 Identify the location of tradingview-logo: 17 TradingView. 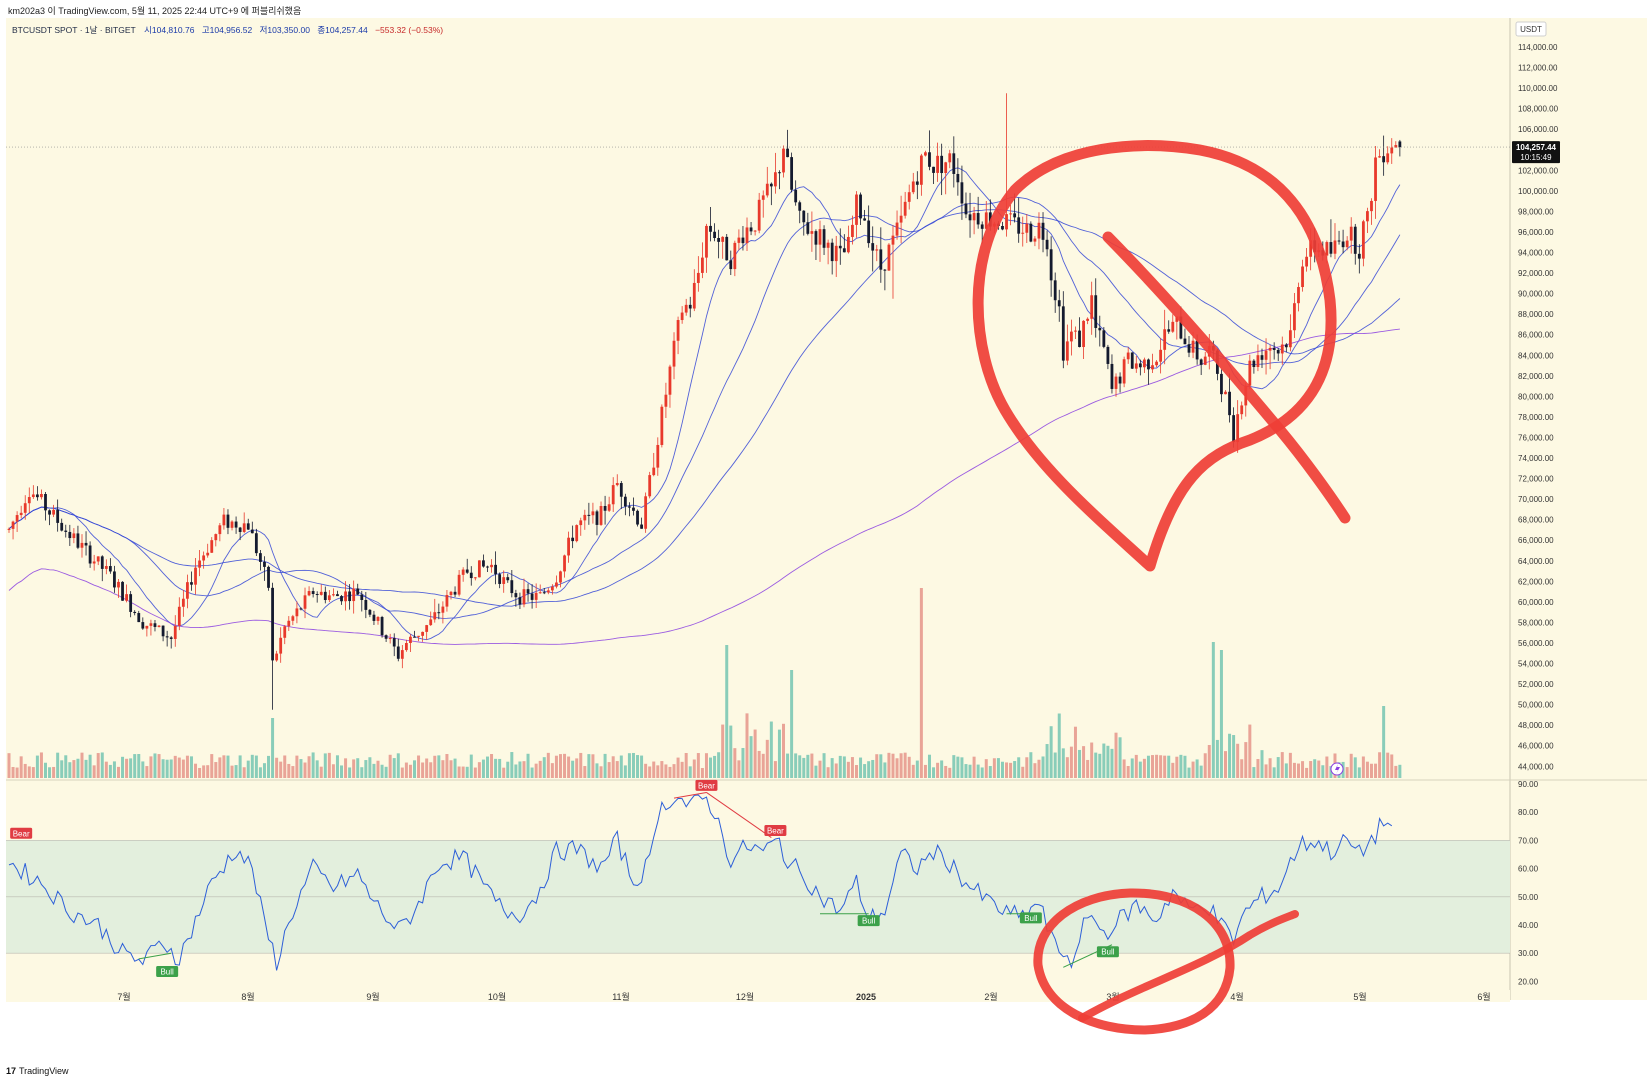
(37, 1071).